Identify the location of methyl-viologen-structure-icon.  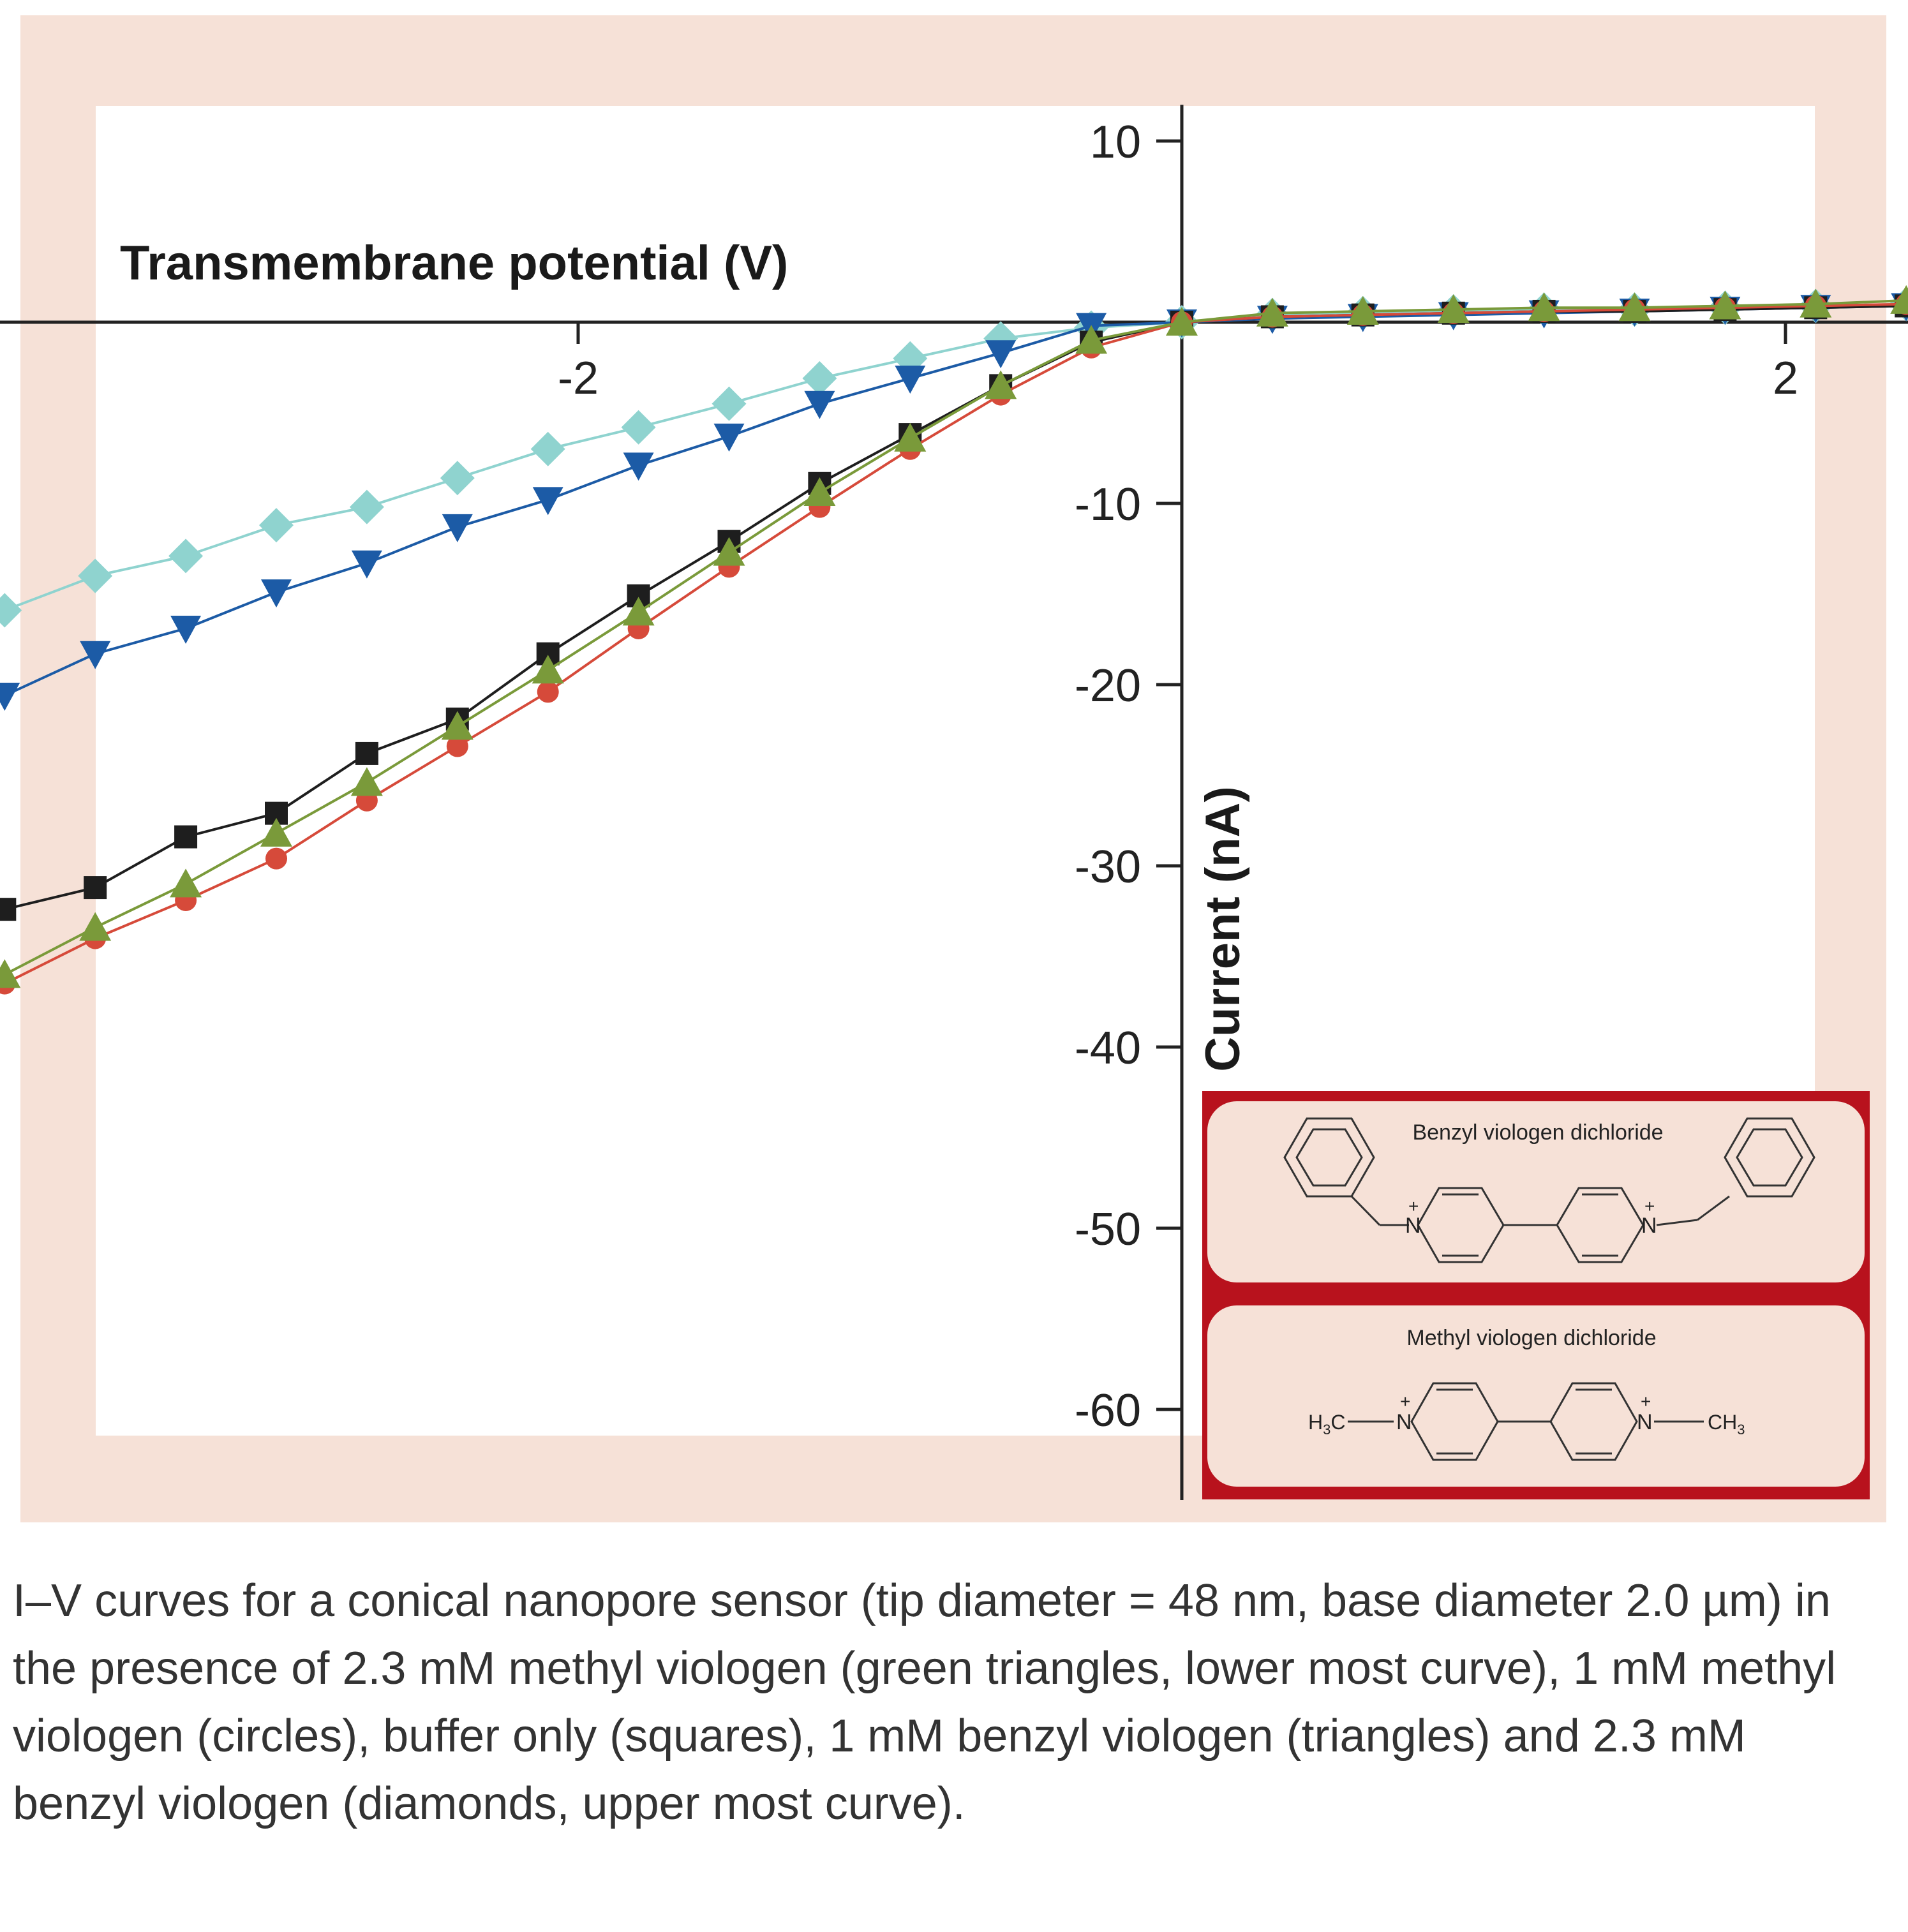
(1526, 1421).